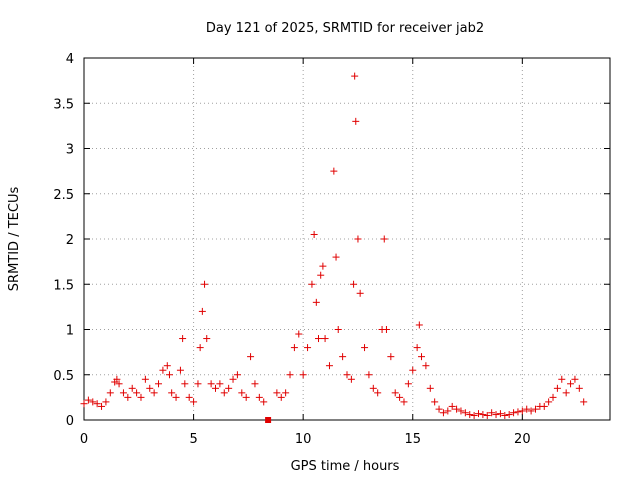  What do you see at coordinates (522, 439) in the screenshot?
I see `x-tick-label: 20` at bounding box center [522, 439].